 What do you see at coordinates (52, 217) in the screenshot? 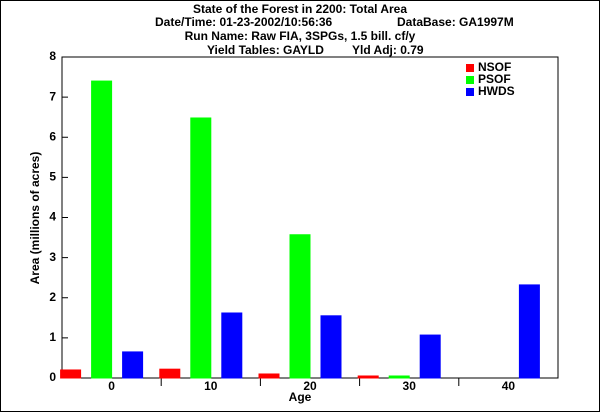
I see `y-tick-label: 4` at bounding box center [52, 217].